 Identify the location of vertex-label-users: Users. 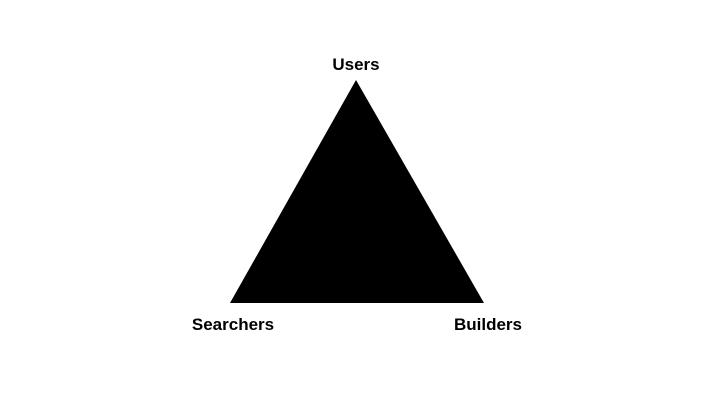
(356, 64).